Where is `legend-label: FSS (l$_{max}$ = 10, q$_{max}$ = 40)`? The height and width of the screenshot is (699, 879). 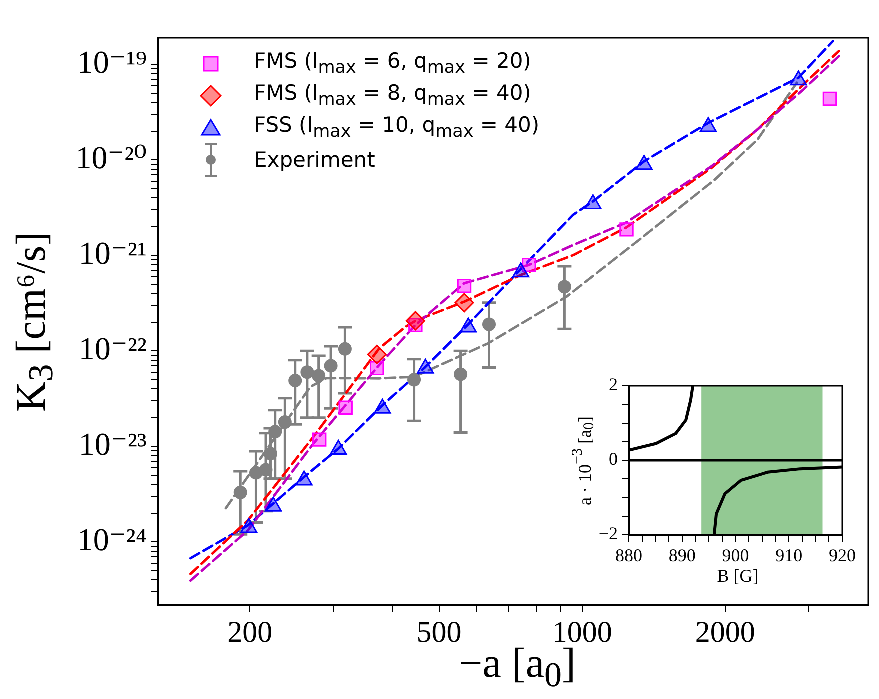 legend-label: FSS (l$_{max}$ = 10, q$_{max}$ = 40) is located at coordinates (397, 128).